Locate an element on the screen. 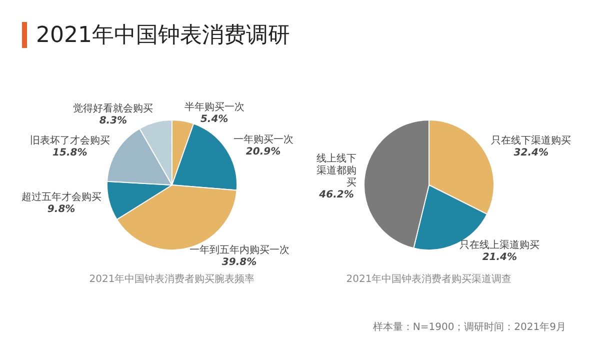 The height and width of the screenshot is (359, 596). data-label: 46.2% is located at coordinates (336, 194).